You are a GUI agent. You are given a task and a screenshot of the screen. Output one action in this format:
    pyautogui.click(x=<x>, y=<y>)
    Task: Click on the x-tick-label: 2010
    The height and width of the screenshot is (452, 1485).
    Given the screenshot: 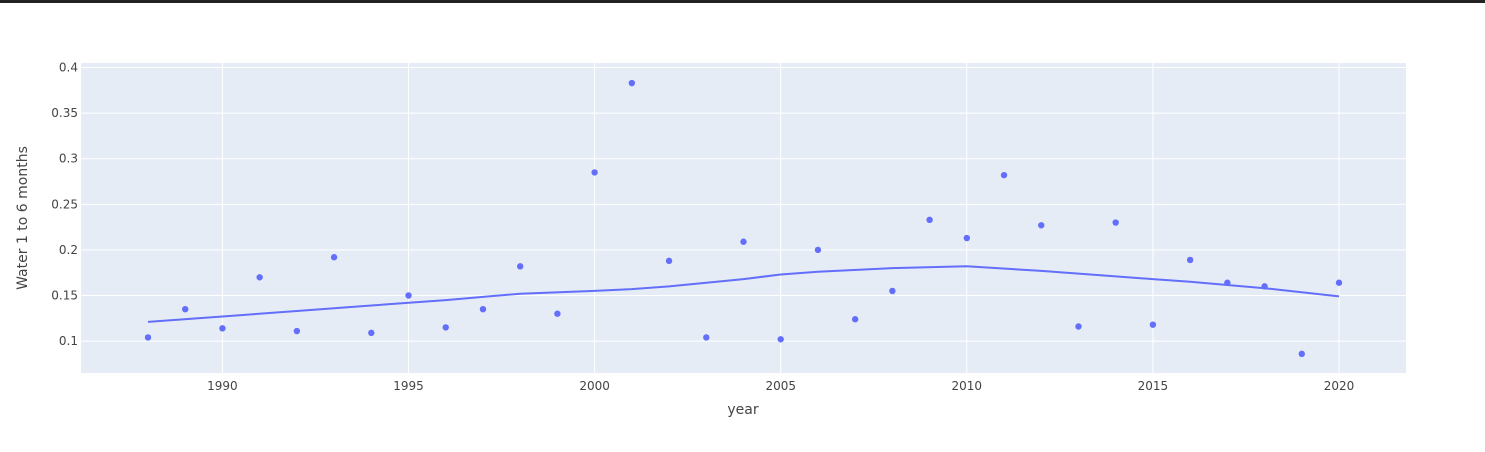 What is the action you would take?
    pyautogui.click(x=967, y=386)
    